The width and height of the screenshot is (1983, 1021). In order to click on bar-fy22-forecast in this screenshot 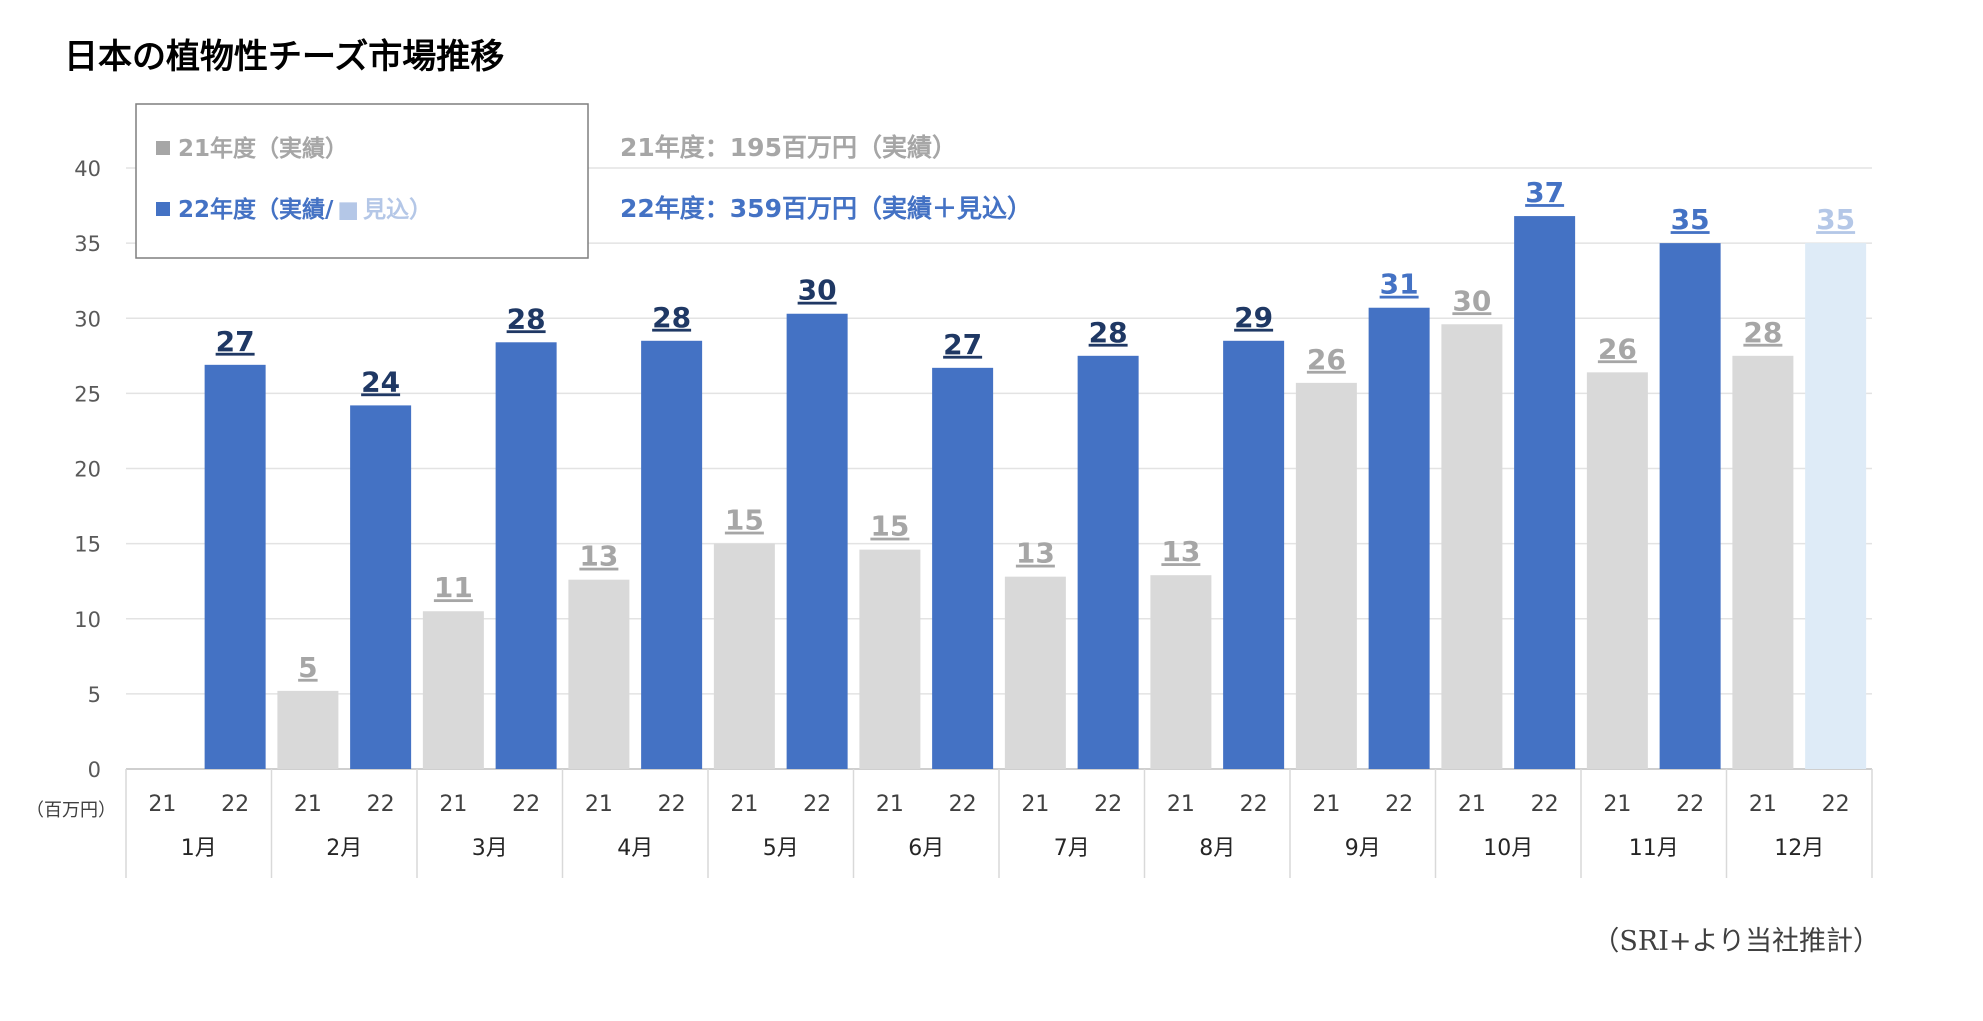, I will do `click(1836, 506)`.